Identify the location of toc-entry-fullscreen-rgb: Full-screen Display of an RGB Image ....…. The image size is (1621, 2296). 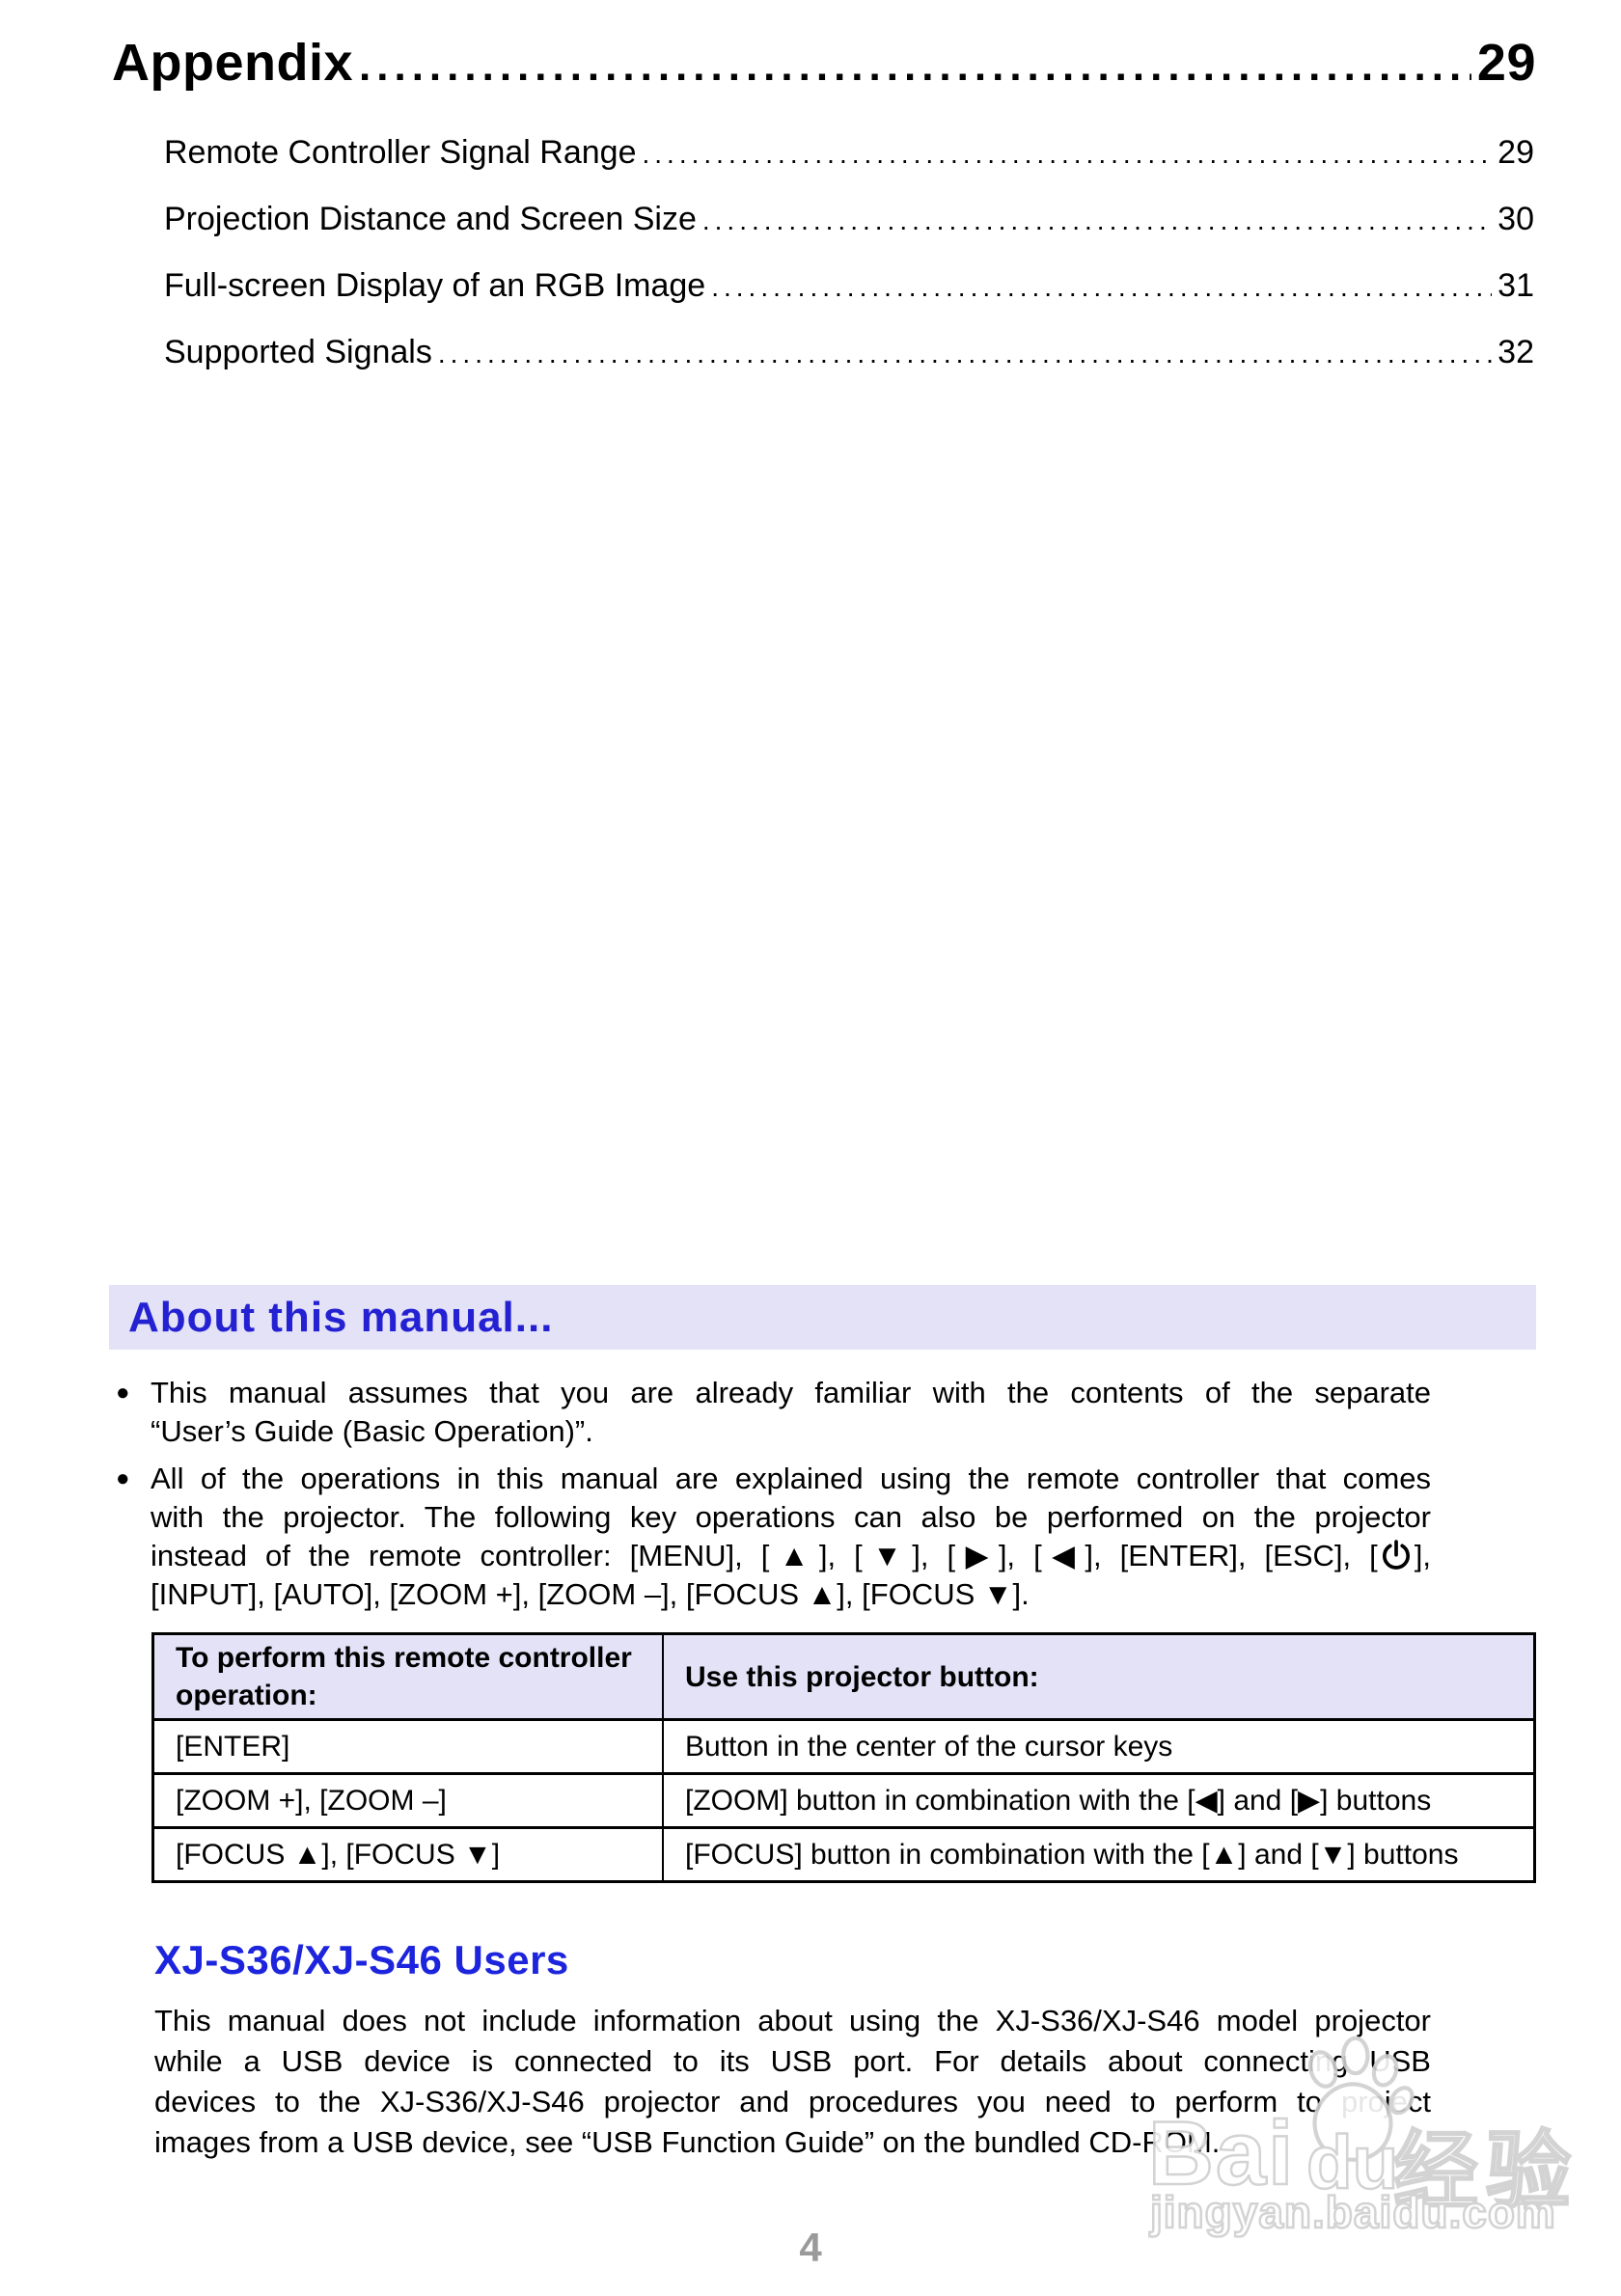
(849, 286).